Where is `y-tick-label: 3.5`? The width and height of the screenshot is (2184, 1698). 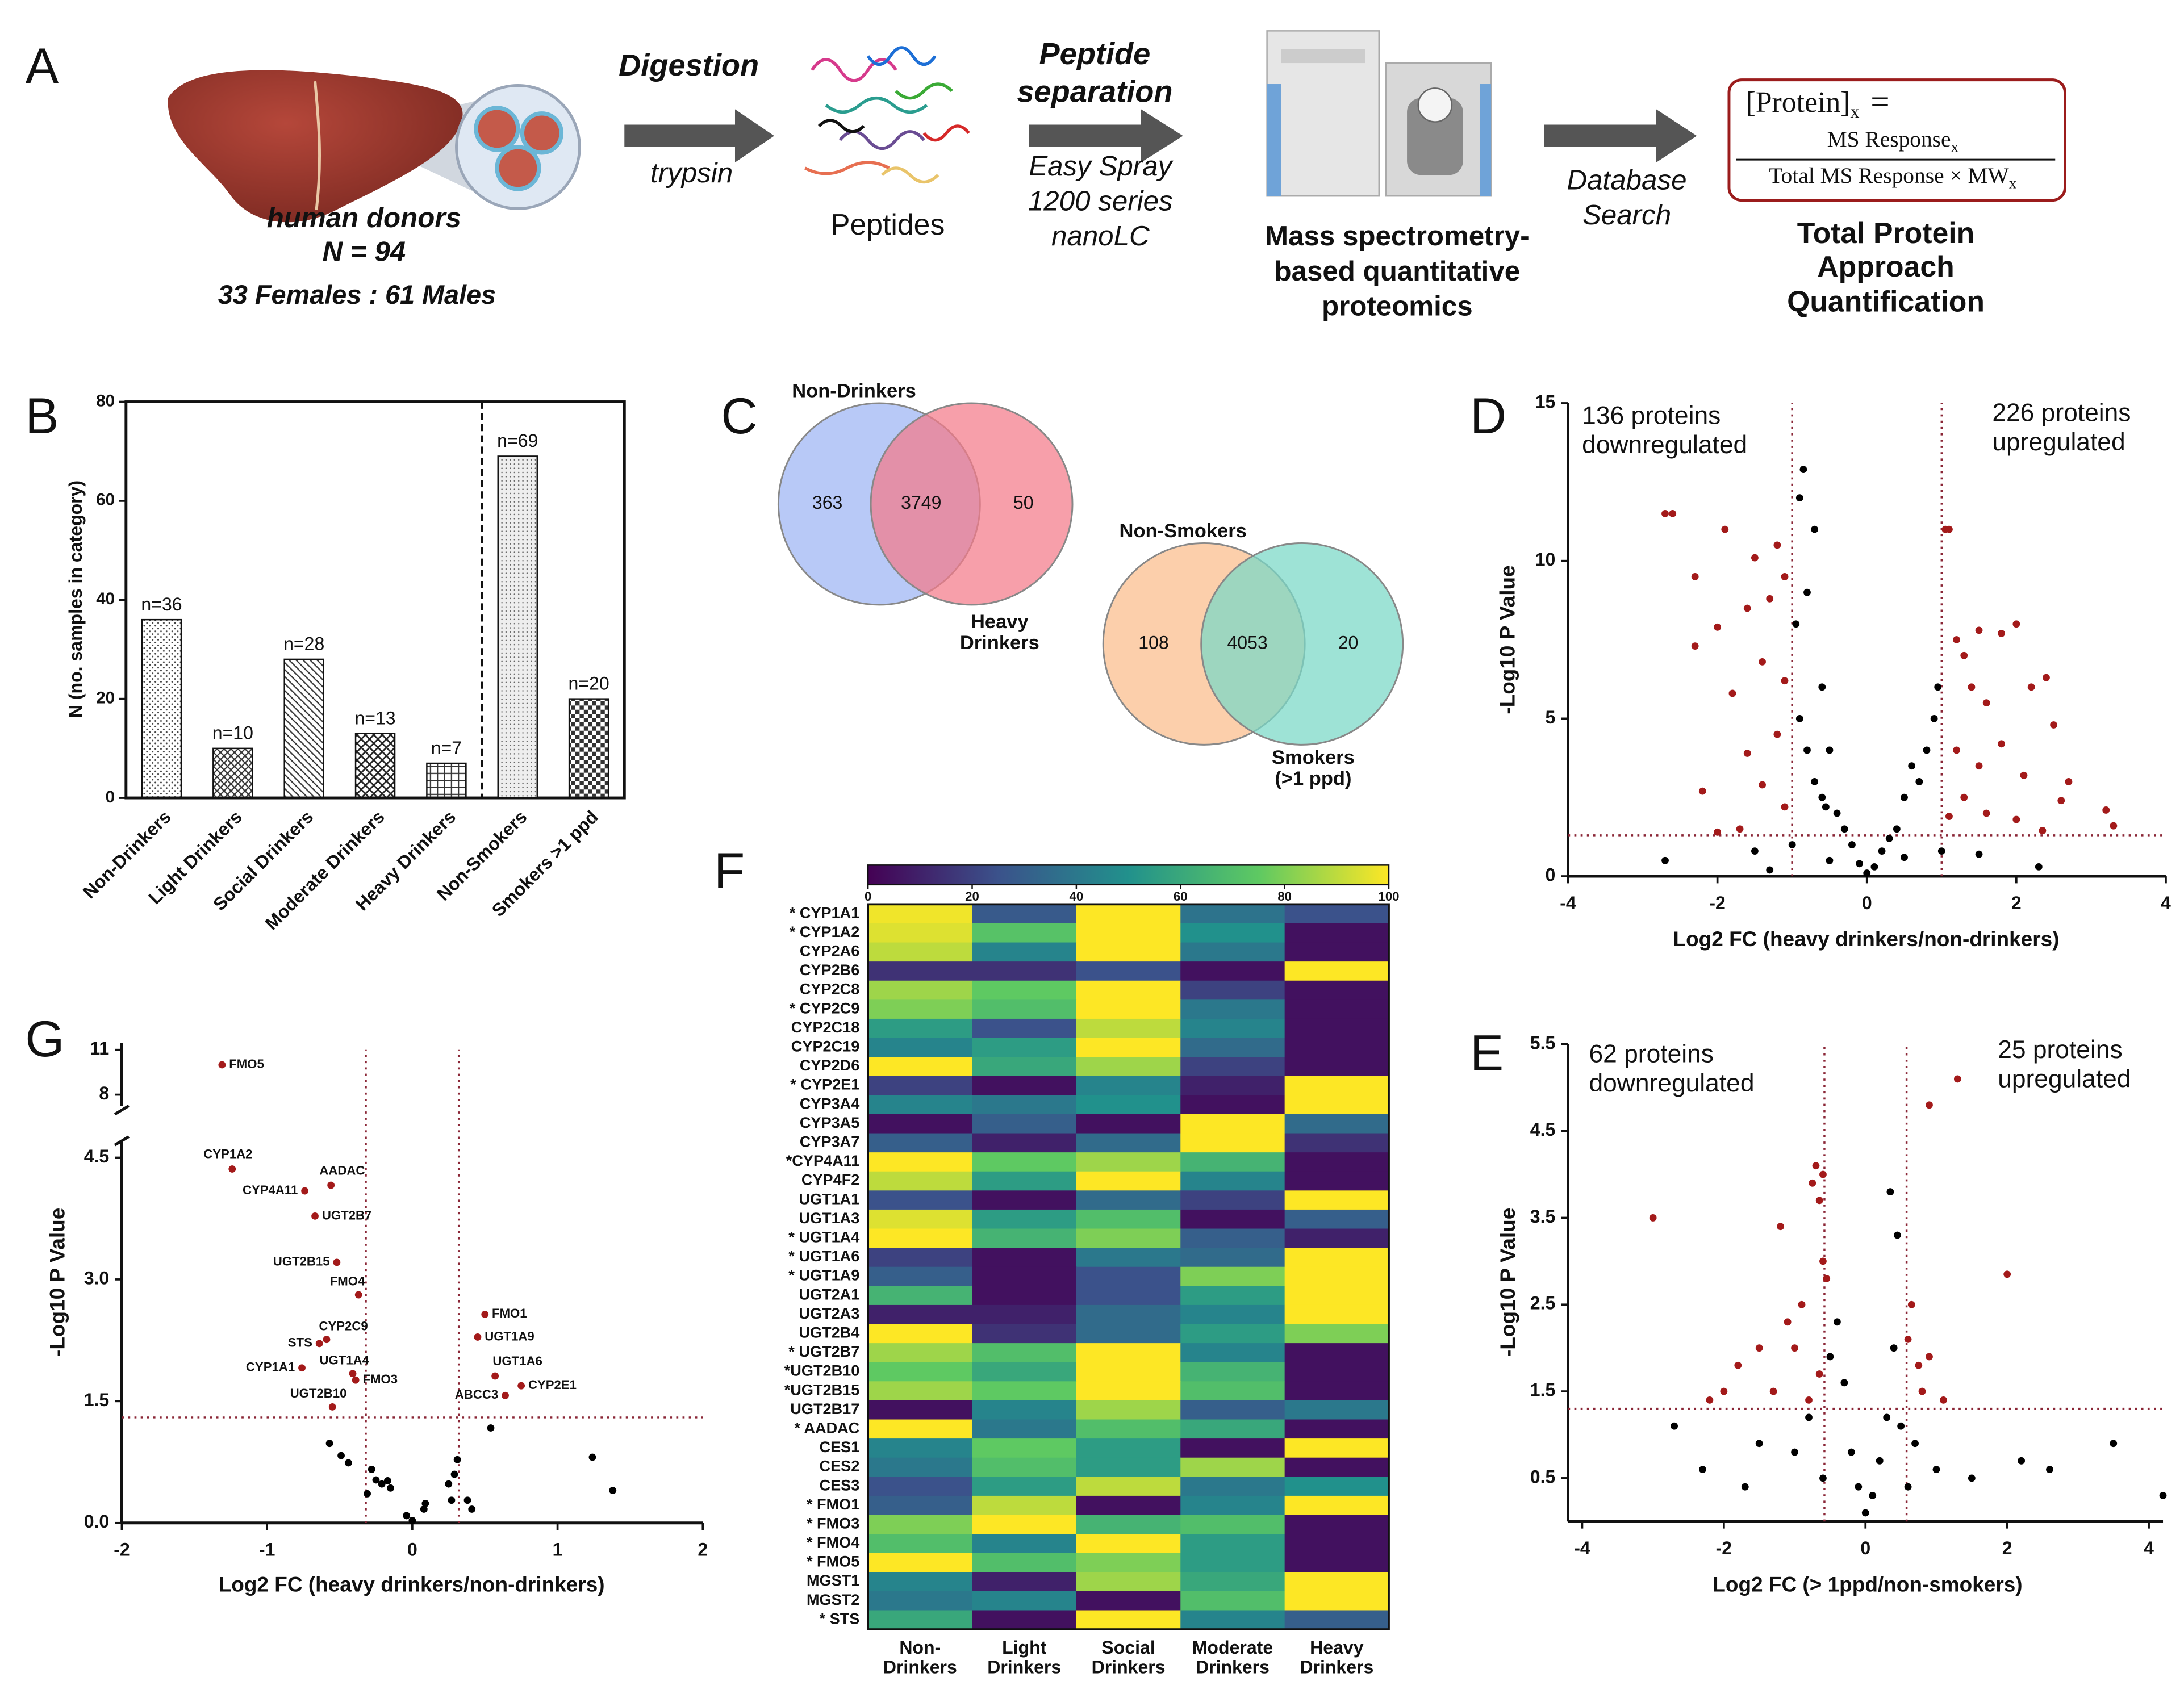 y-tick-label: 3.5 is located at coordinates (1543, 1217).